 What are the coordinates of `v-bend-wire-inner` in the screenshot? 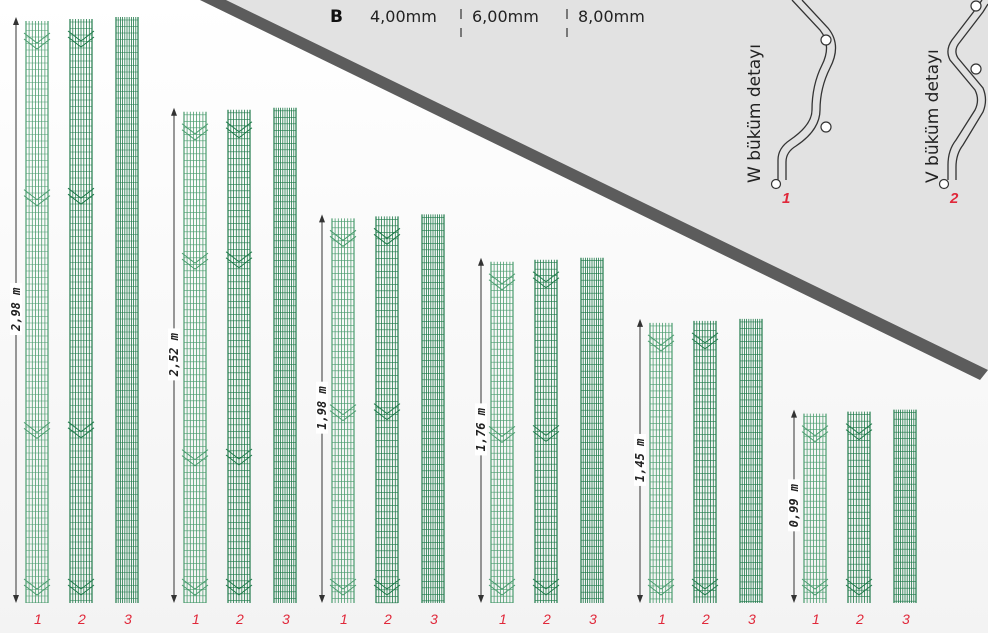 It's located at (971, 91).